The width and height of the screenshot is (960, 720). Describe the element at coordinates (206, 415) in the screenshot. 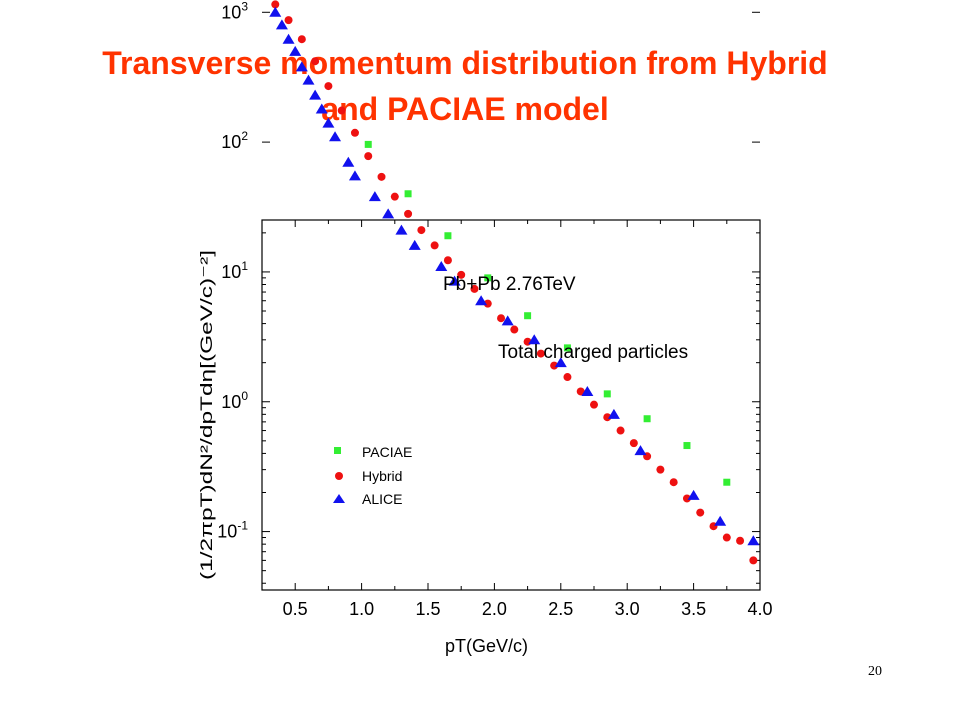

I see `y-axis-label: (1/2πpT)dN²/dpTdη[(GeV/c)⁻²]` at that location.